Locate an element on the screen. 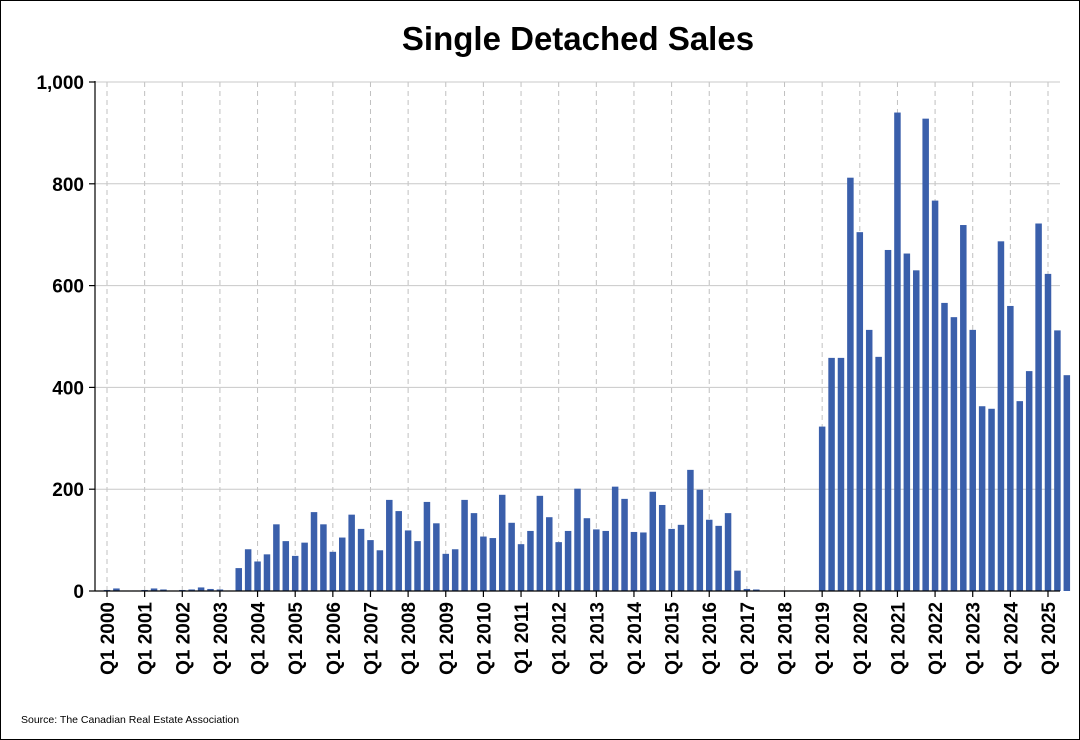  y-tick-label: 1,000 is located at coordinates (60, 83).